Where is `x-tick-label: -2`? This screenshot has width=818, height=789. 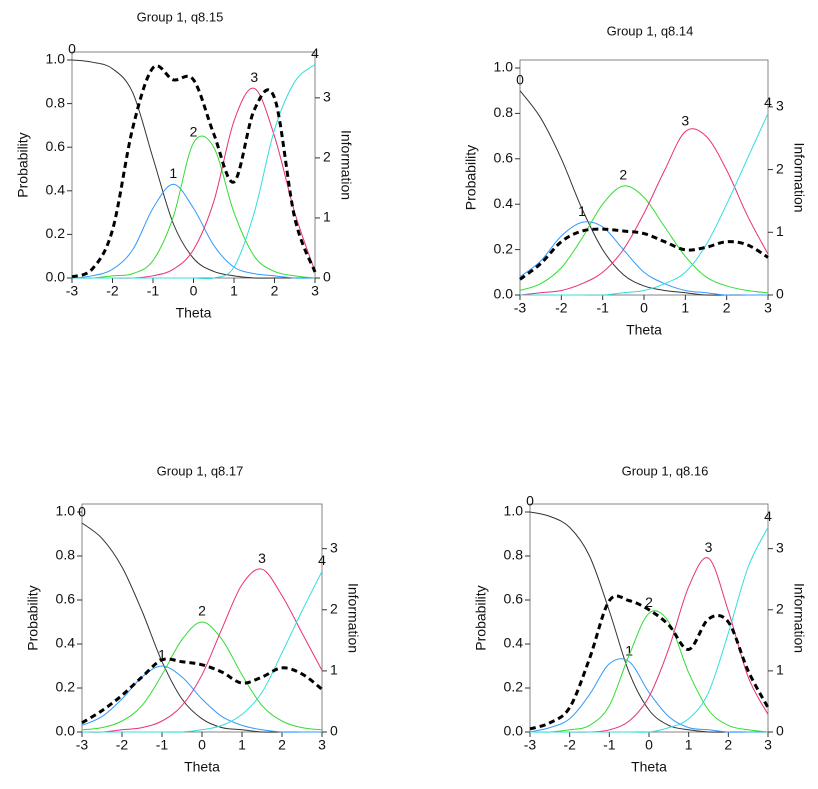 x-tick-label: -2 is located at coordinates (122, 745).